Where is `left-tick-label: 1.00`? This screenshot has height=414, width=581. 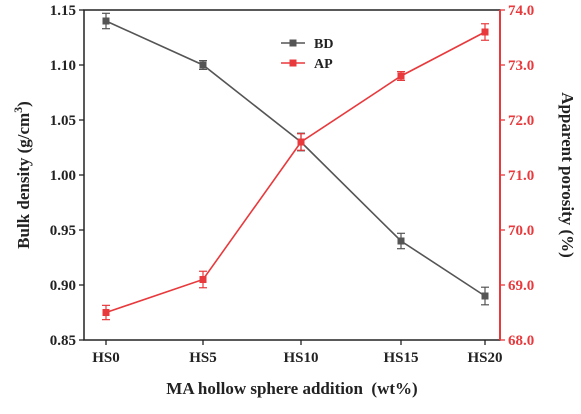 left-tick-label: 1.00 is located at coordinates (63, 176).